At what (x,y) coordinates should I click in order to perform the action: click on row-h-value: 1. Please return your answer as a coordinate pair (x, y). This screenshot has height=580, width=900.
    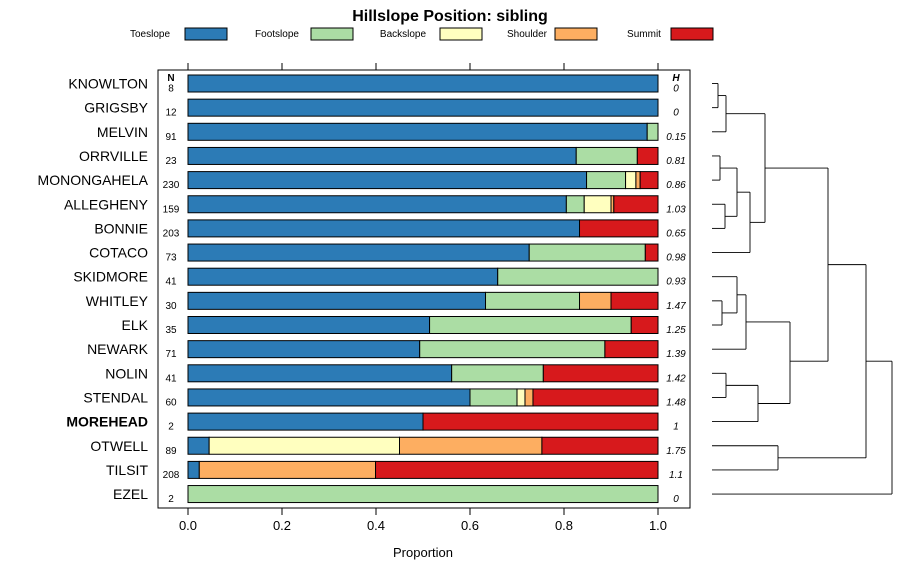
    Looking at the image, I should click on (676, 427).